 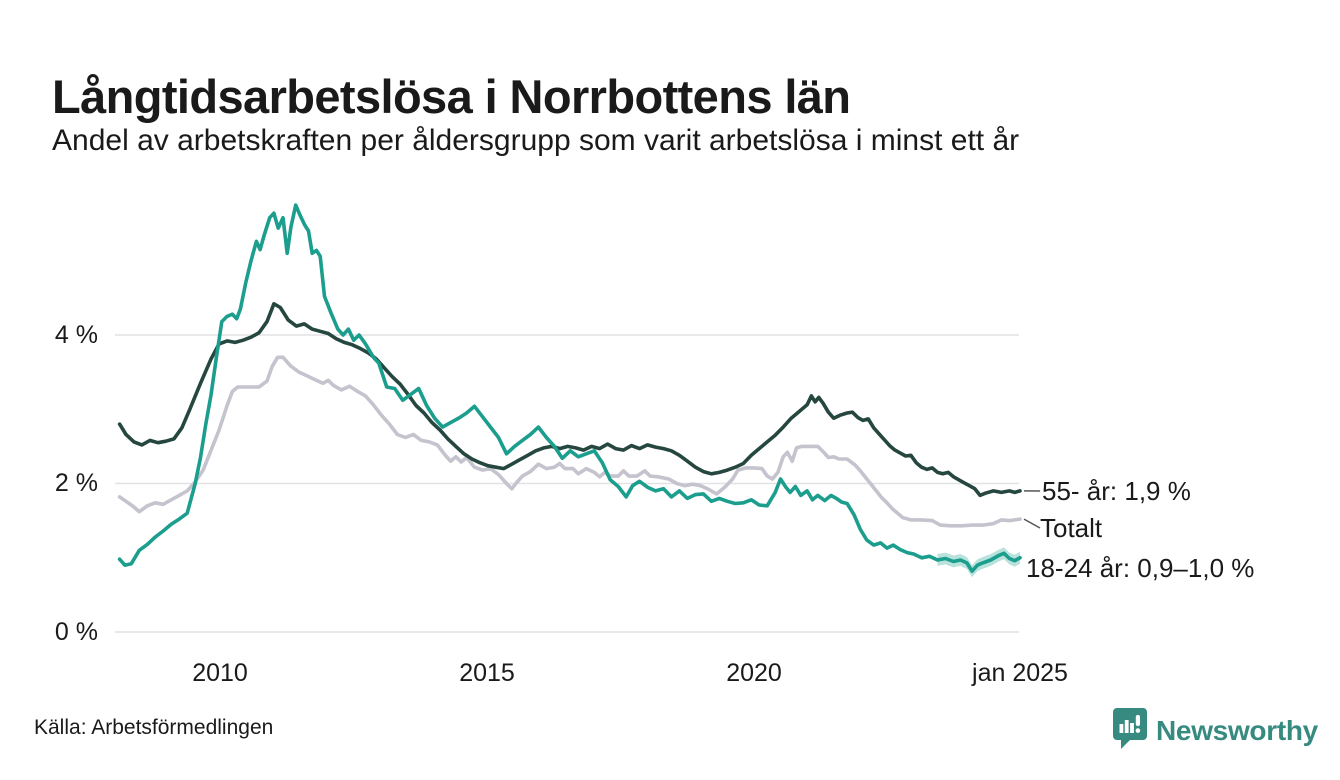 I want to click on series-end-label-55-ar: 55- år: 1,9 %, so click(x=1116, y=491).